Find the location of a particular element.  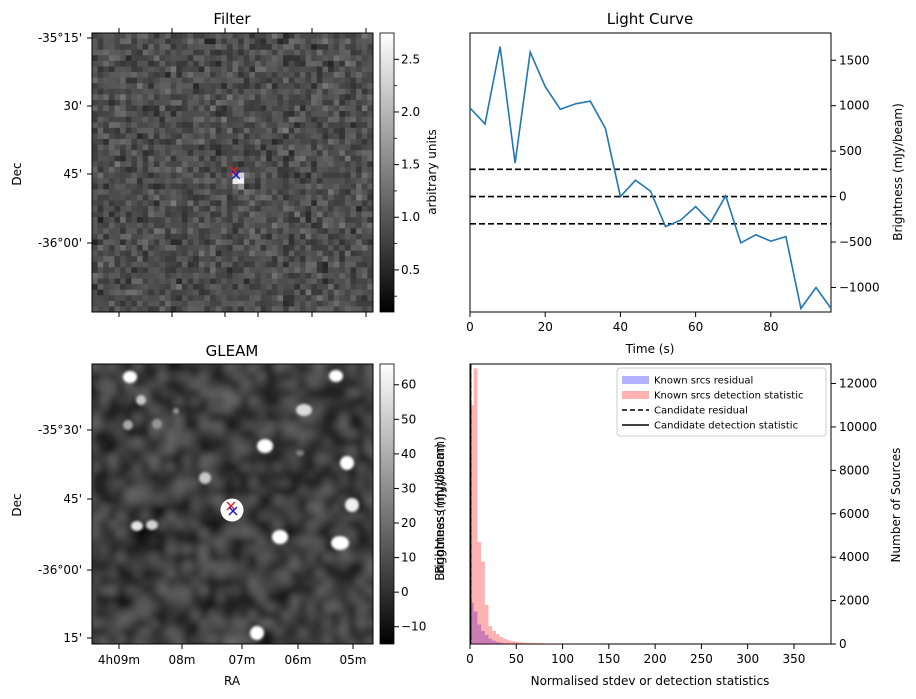

gleam-colorbar-tick-label: 40 is located at coordinates (408, 454).